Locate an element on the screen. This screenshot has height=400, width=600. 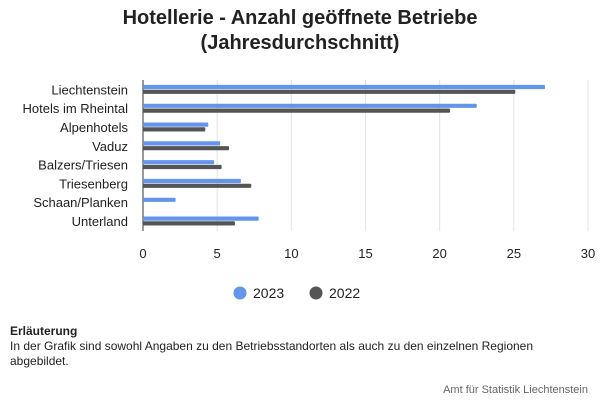
x-tick-label: 25 is located at coordinates (514, 253).